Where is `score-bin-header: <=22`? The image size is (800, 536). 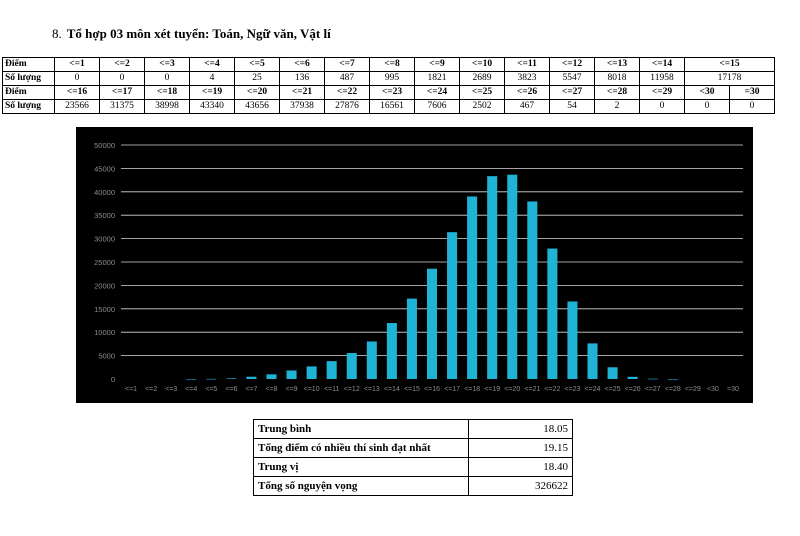
score-bin-header: <=22 is located at coordinates (347, 92).